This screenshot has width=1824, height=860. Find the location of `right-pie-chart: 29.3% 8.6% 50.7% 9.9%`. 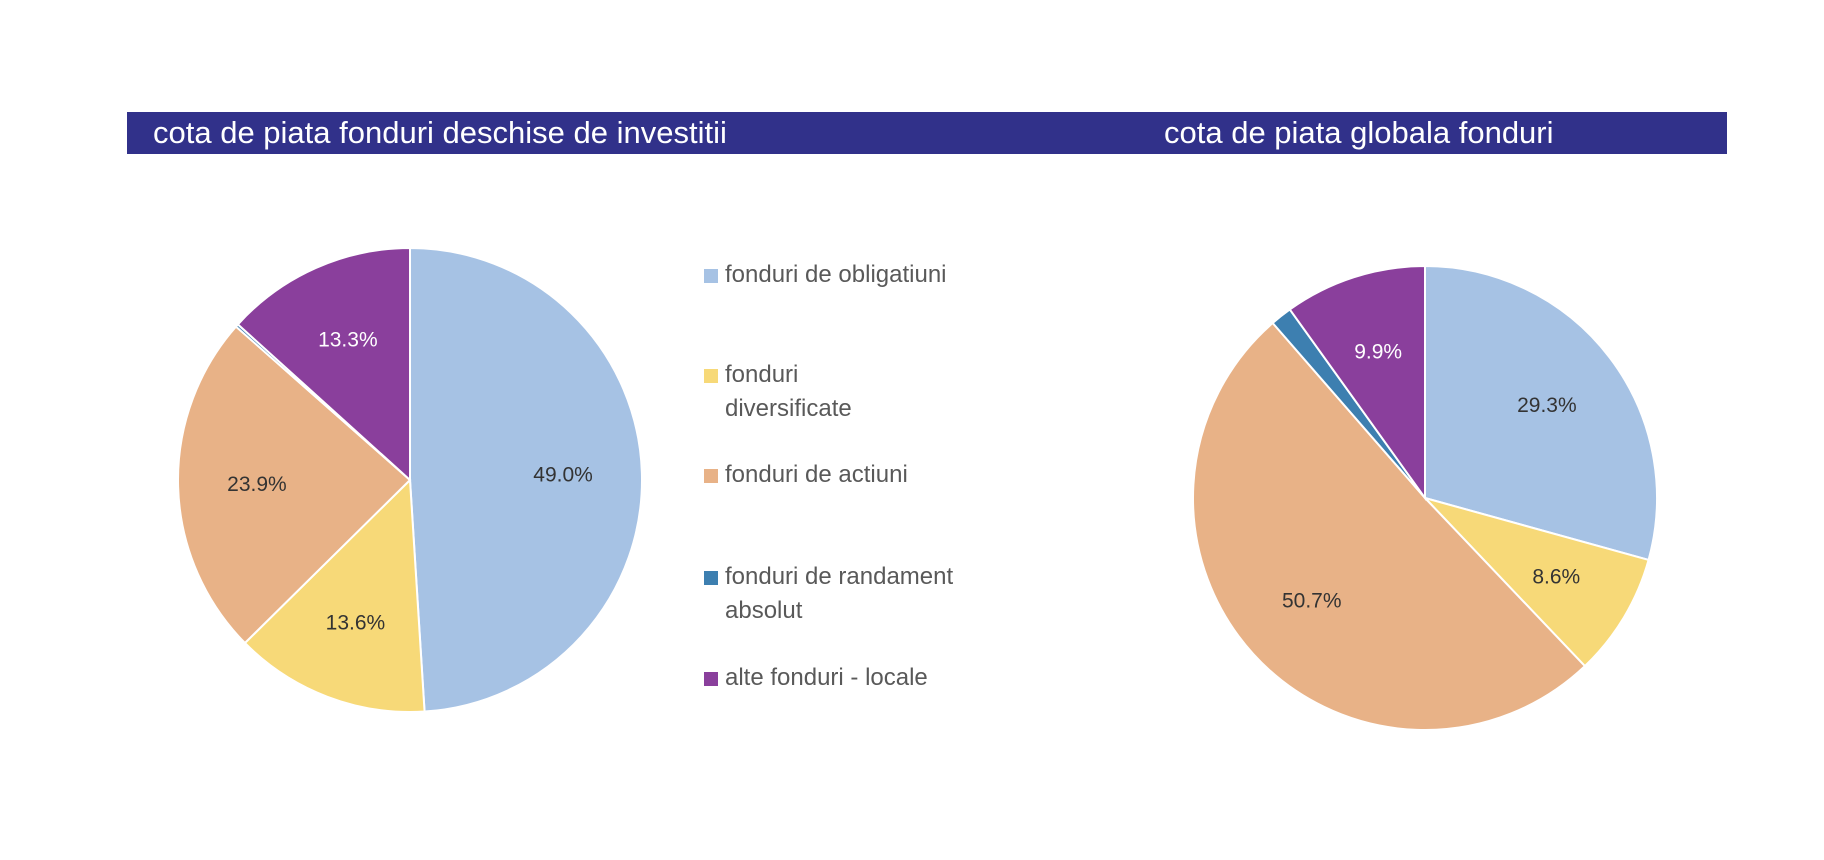

right-pie-chart: 29.3% 8.6% 50.7% 9.9% is located at coordinates (1425, 497).